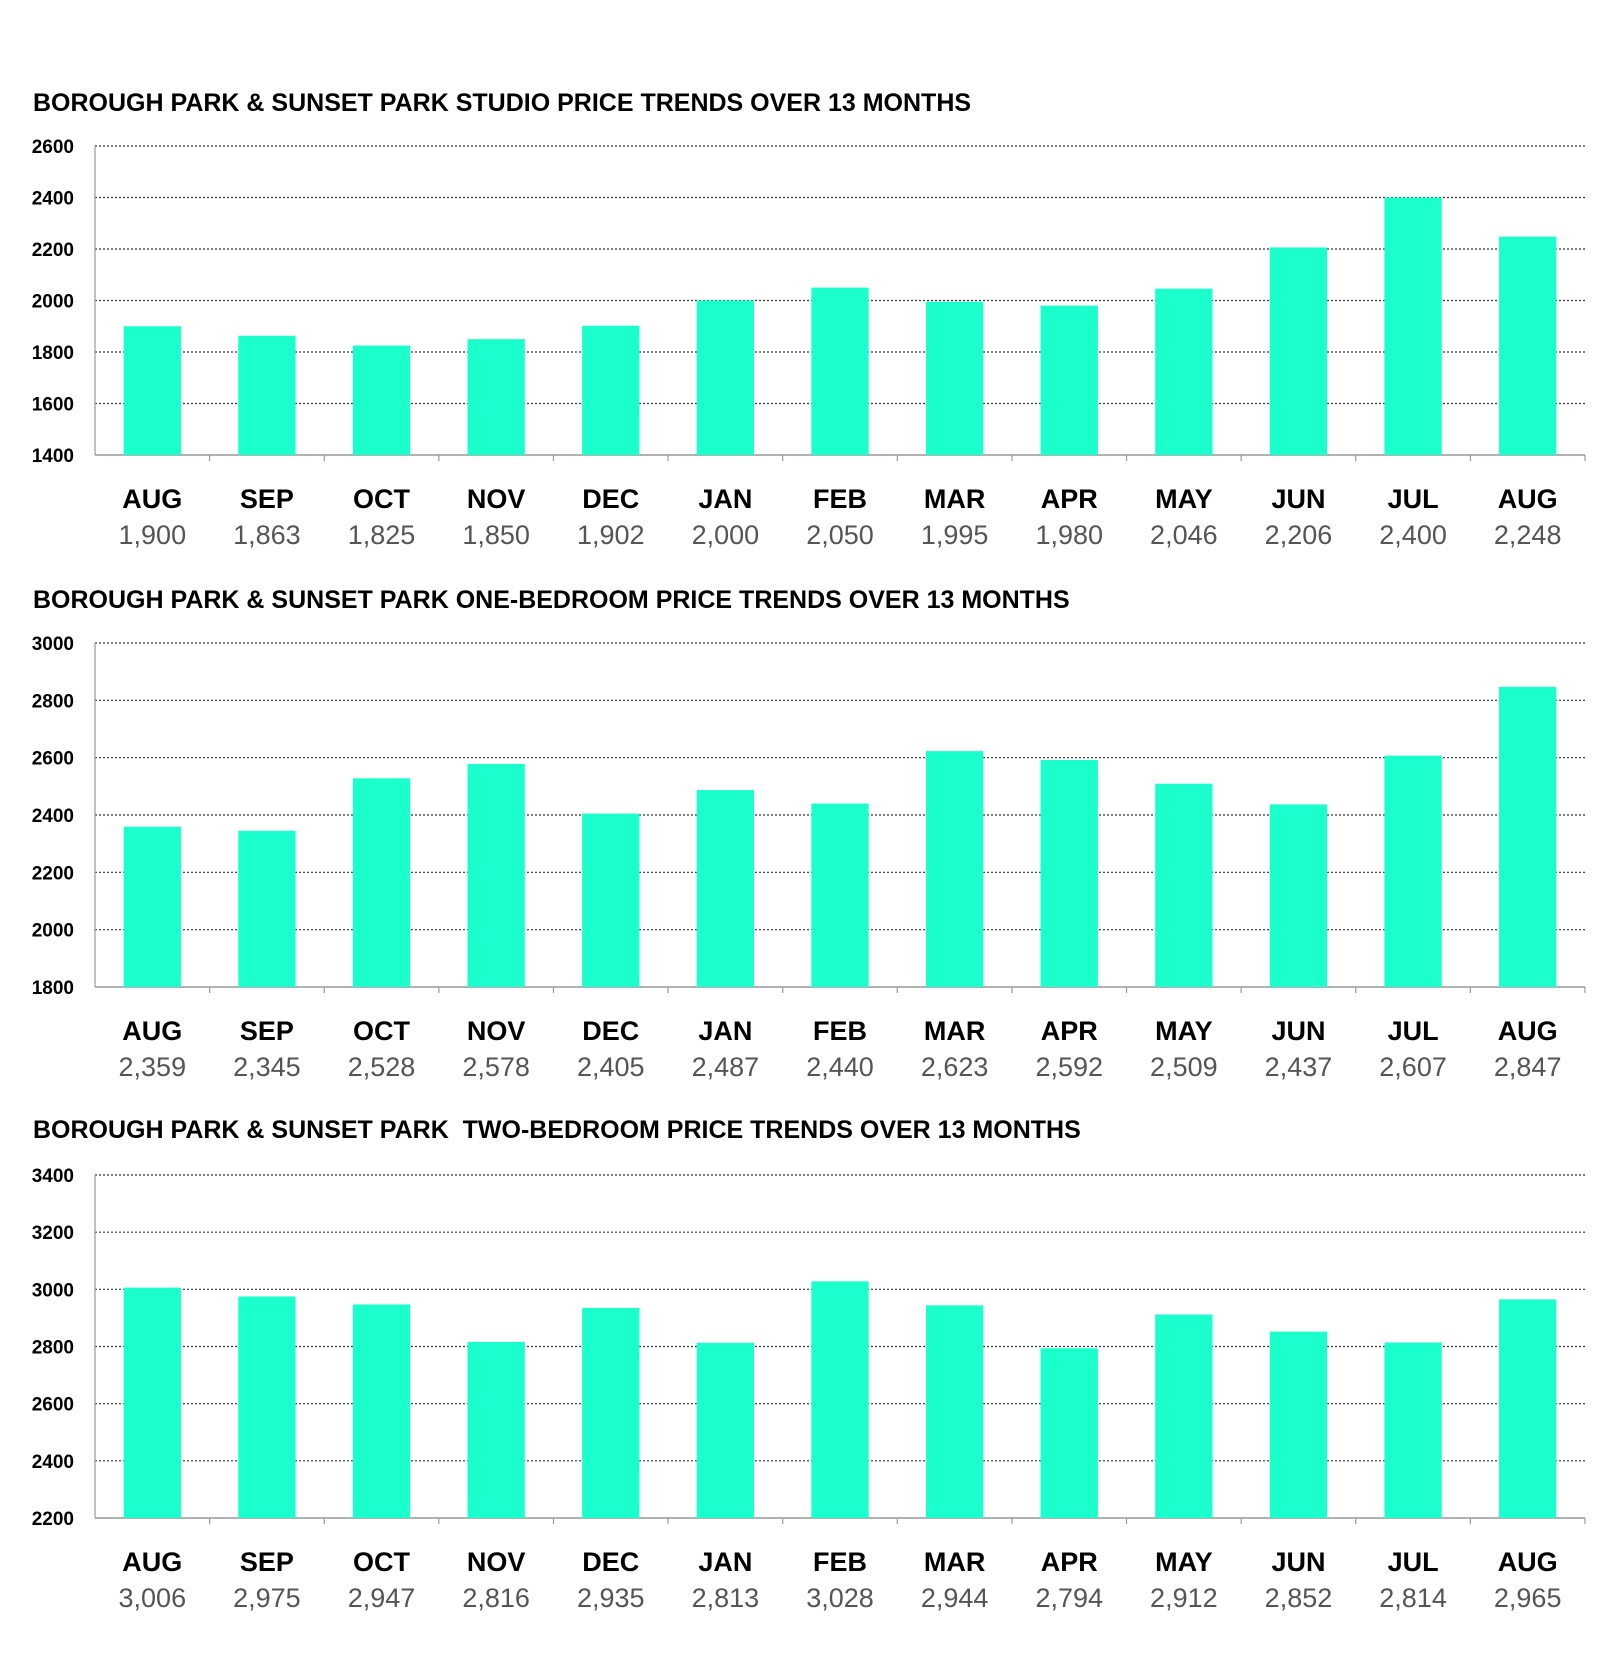  Describe the element at coordinates (496, 535) in the screenshot. I see `data-value-label: 1,850` at that location.